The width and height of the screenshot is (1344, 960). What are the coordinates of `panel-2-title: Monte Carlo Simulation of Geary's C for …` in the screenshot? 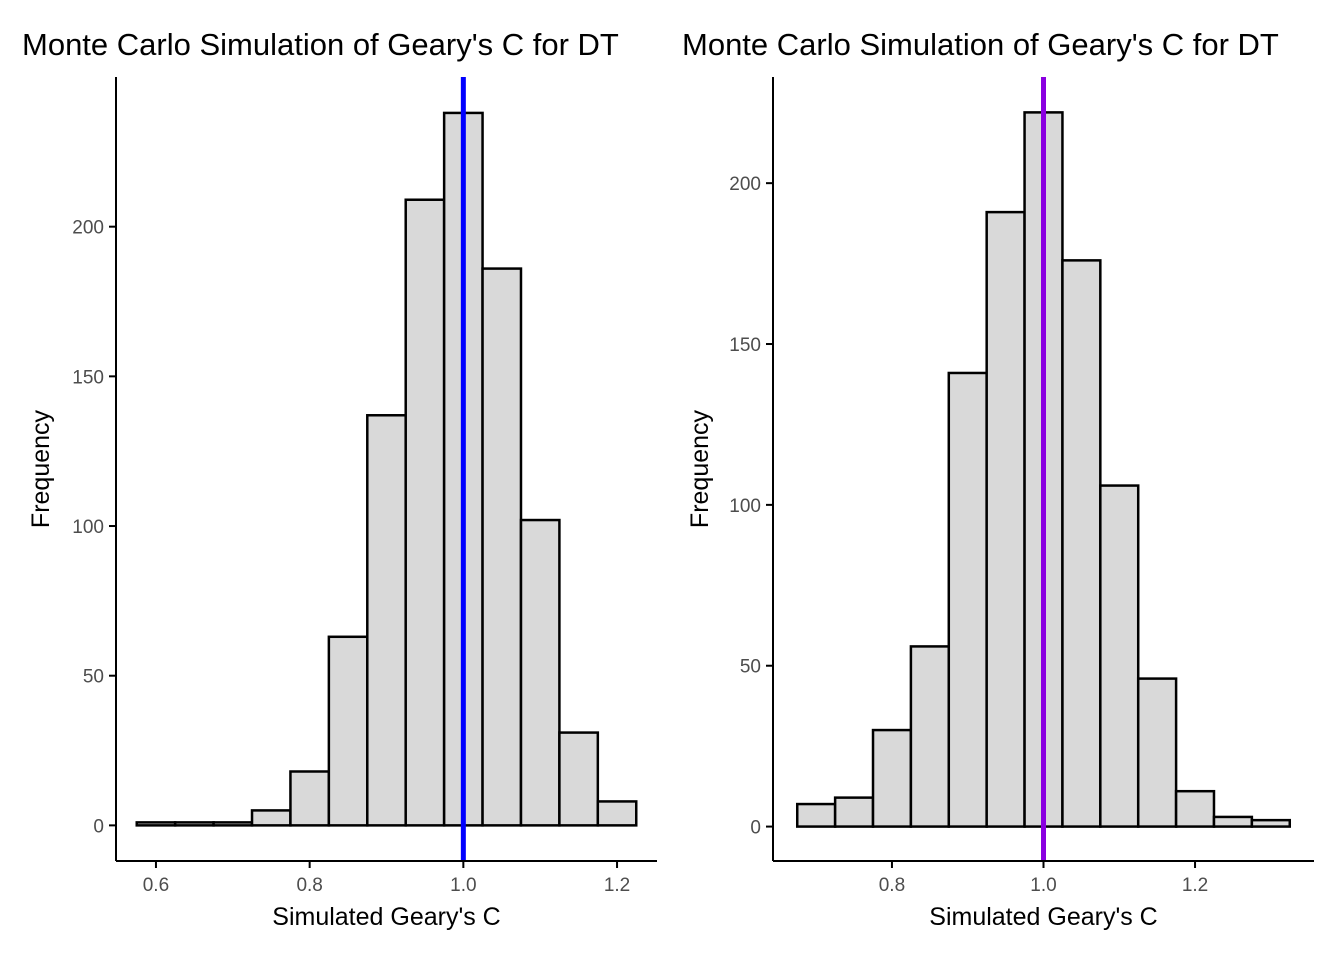 It's located at (980, 44).